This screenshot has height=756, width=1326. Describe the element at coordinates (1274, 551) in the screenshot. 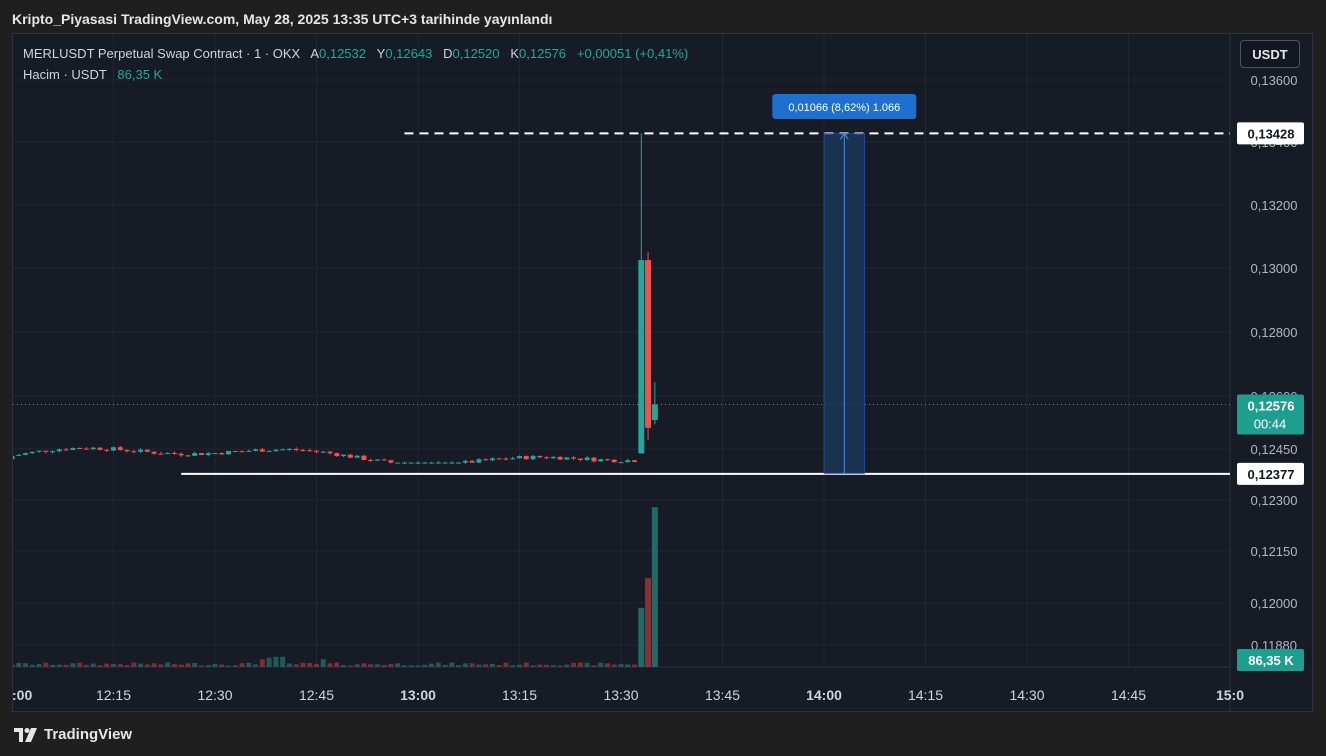

I see `price-axis-label: 0,12150` at that location.